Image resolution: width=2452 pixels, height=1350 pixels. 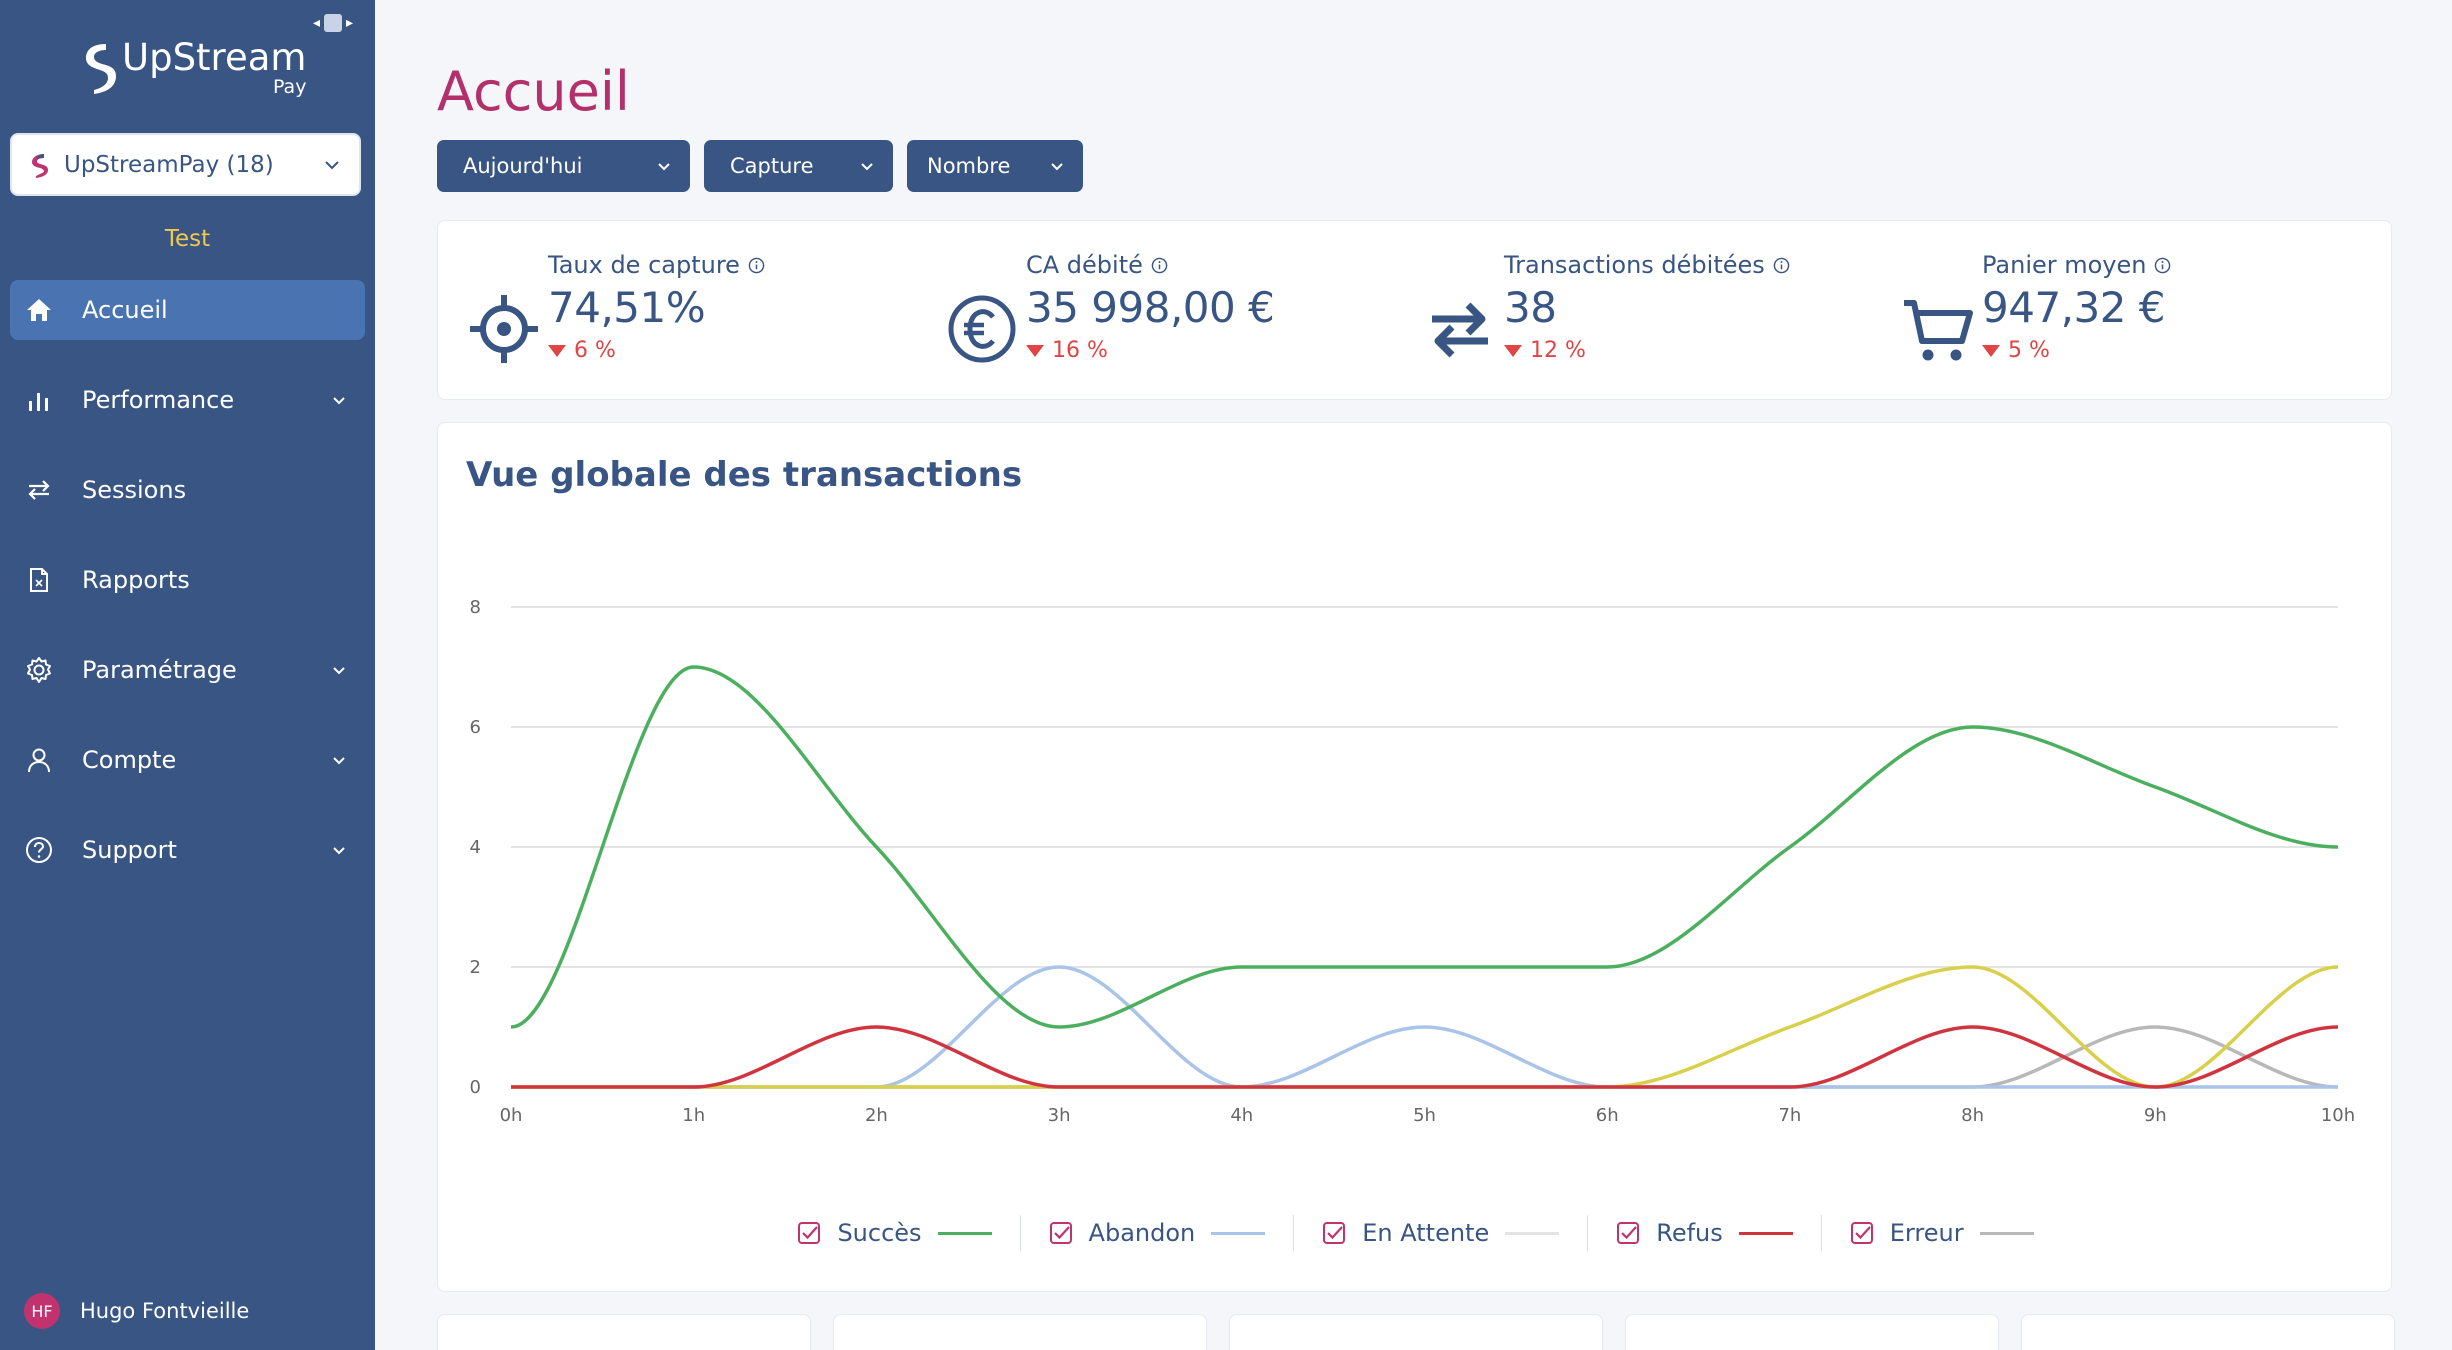 I want to click on legend-label: Refus, so click(x=1689, y=1233).